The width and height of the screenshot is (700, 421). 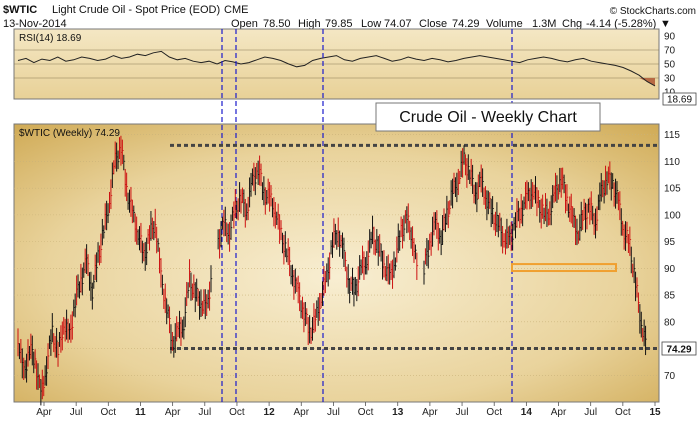 I want to click on support-zone, so click(x=564, y=268).